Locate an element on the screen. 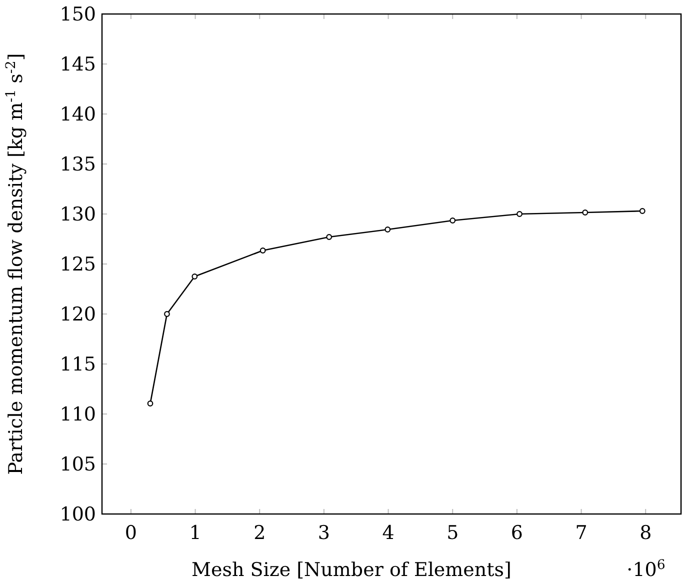  x-tick-label: 0 is located at coordinates (130, 533).